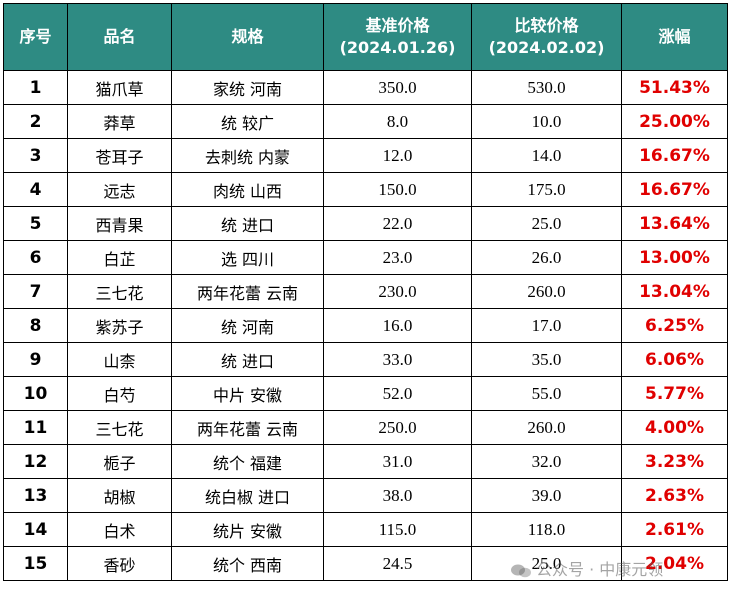 The width and height of the screenshot is (730, 599). I want to click on table-row: 15 香砂 统个 西南 24.5 25.0 2.04%, so click(365, 563).